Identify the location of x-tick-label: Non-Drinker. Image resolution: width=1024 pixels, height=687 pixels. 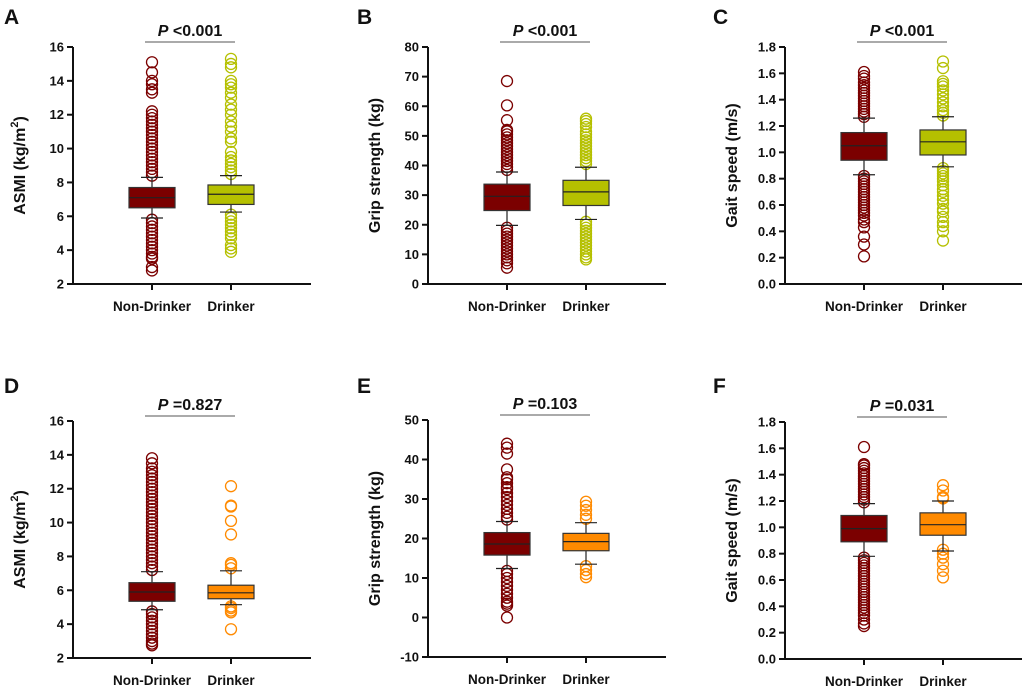
(152, 680).